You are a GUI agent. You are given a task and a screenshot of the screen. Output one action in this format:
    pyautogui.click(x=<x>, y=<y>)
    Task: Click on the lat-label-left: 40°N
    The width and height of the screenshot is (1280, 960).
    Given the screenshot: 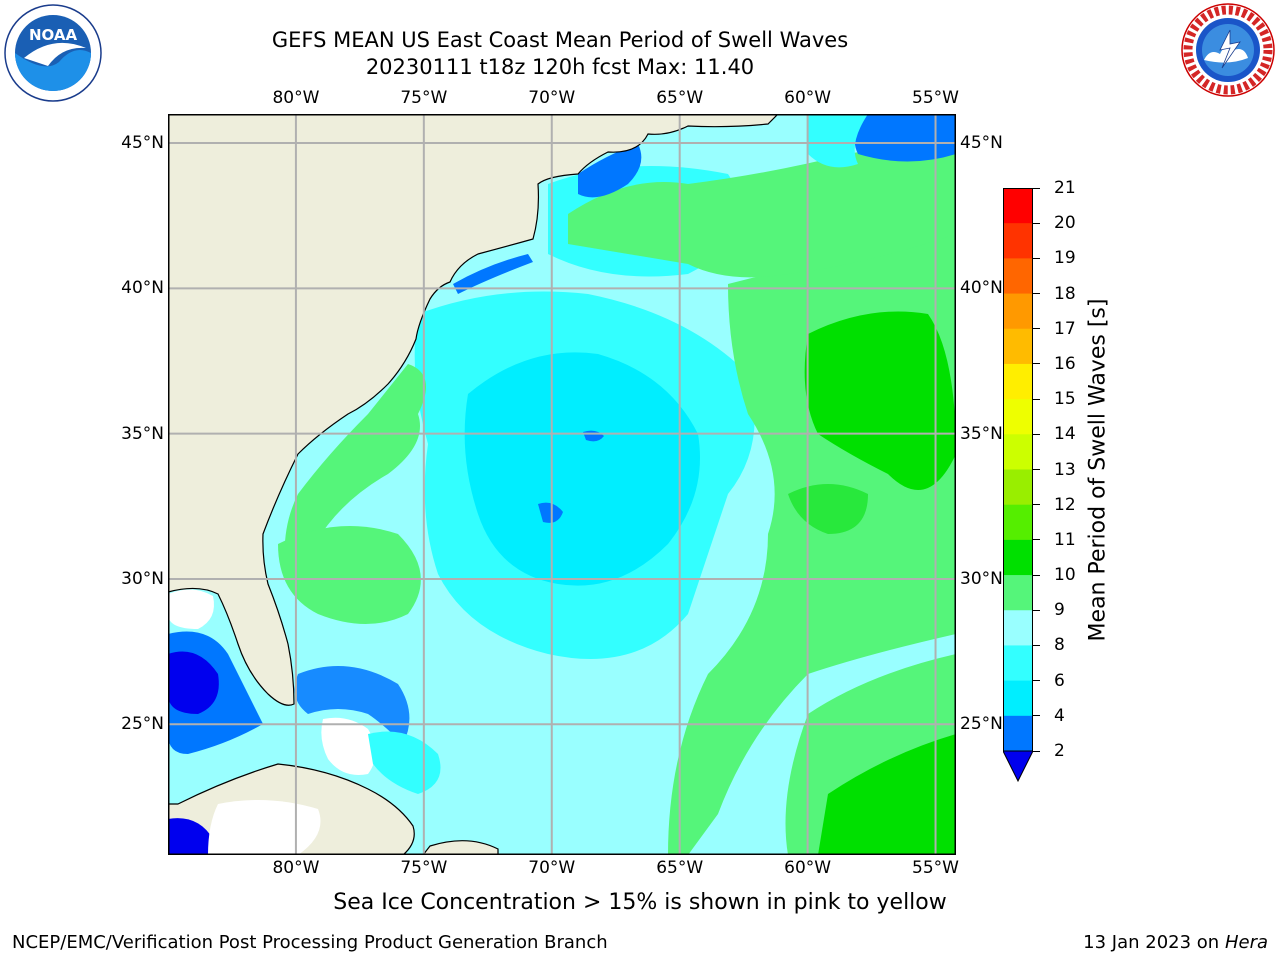 What is the action you would take?
    pyautogui.click(x=142, y=288)
    